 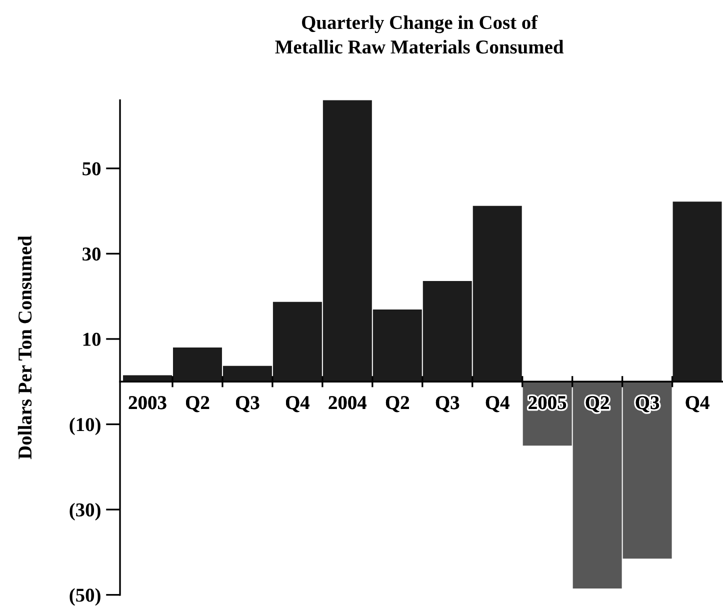 I want to click on x-tick-label: 2004, so click(x=347, y=403).